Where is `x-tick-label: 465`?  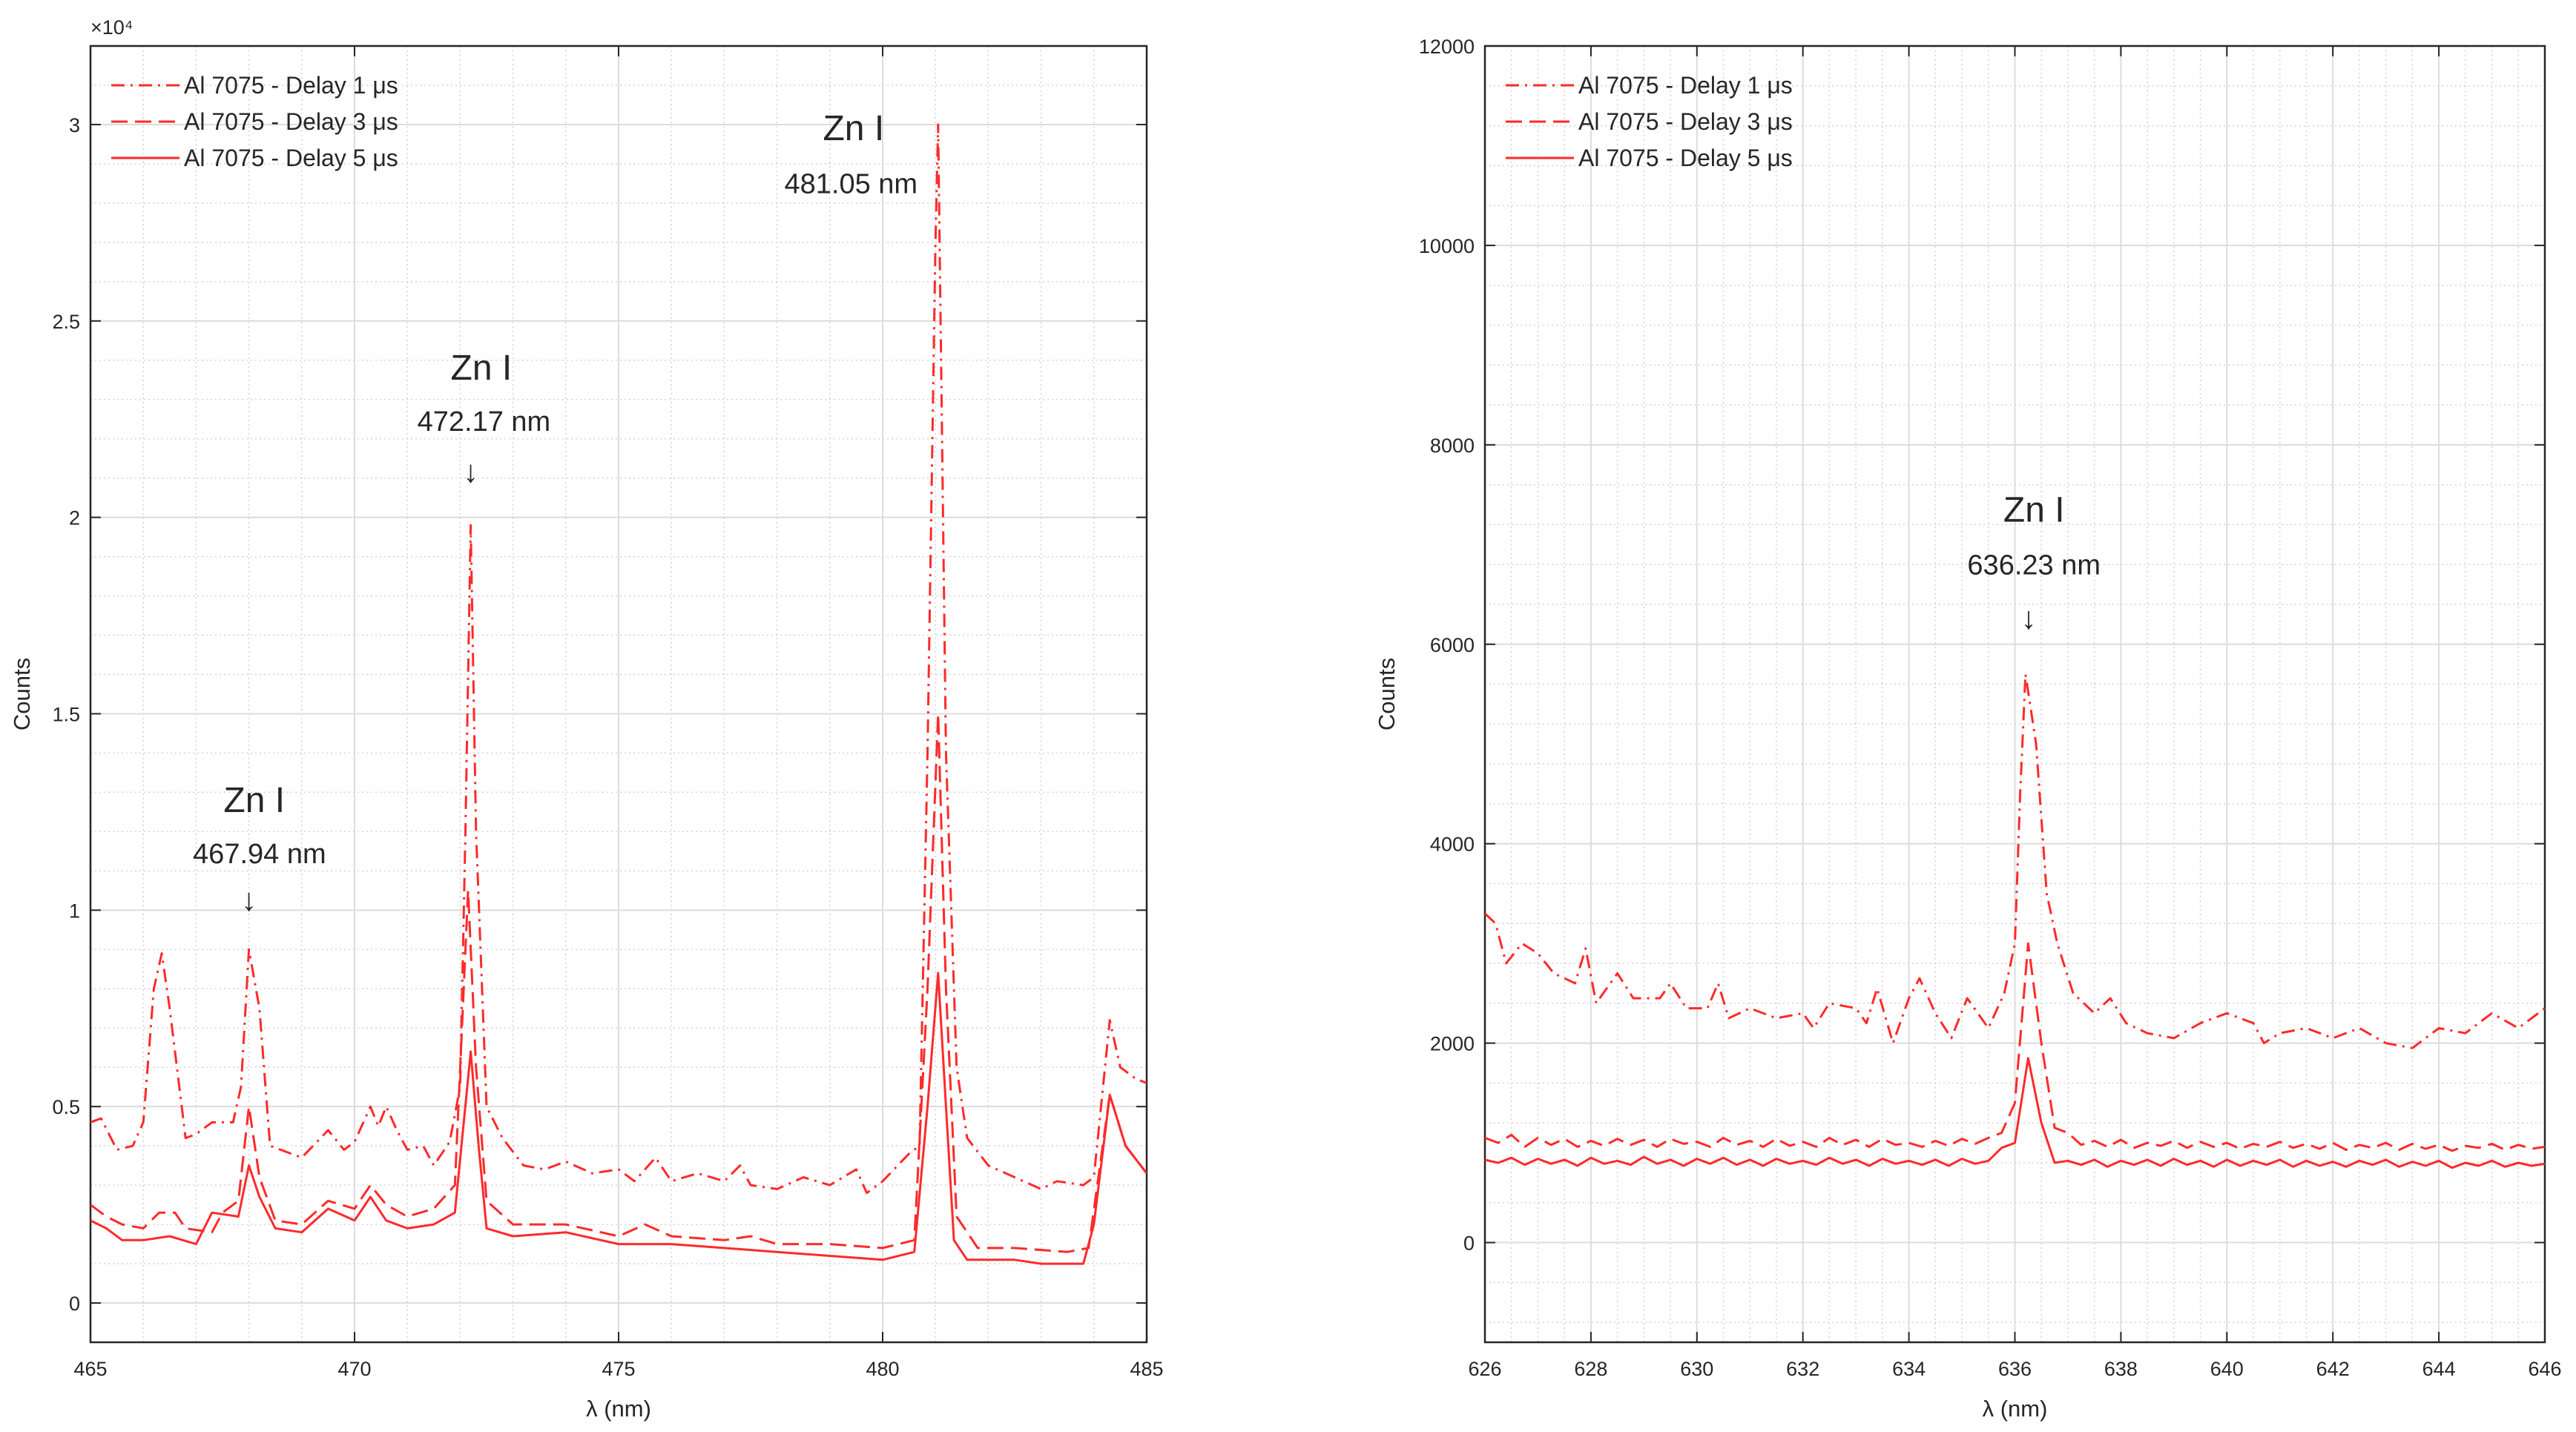
x-tick-label: 465 is located at coordinates (90, 1369).